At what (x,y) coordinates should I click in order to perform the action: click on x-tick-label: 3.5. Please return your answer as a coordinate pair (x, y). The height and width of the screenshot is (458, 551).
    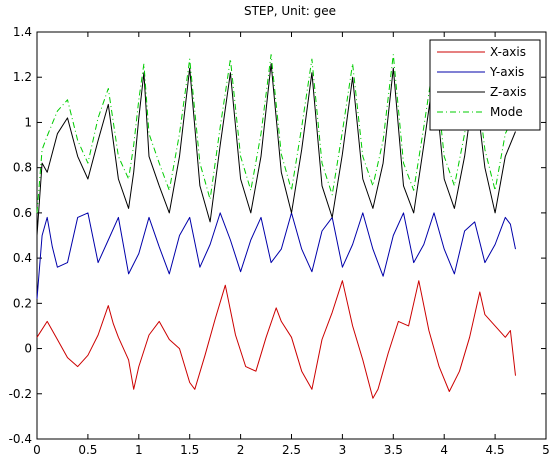
    Looking at the image, I should click on (393, 450).